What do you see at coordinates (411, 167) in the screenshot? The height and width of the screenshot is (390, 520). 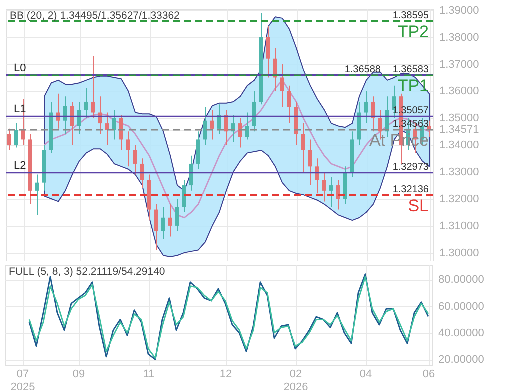 I see `annotation: 1.32973` at bounding box center [411, 167].